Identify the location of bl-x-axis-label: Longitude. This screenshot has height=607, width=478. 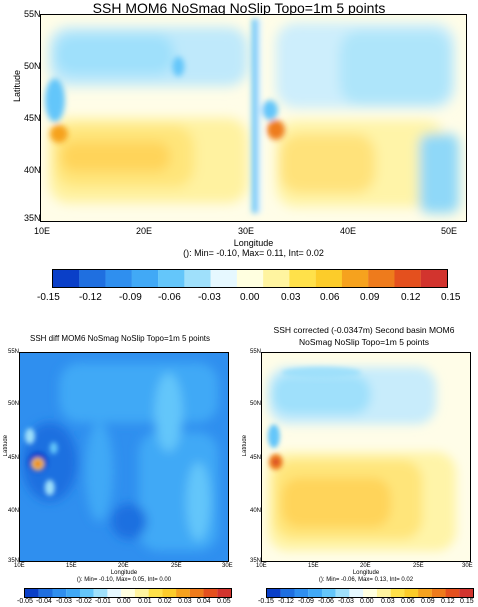
(124, 573).